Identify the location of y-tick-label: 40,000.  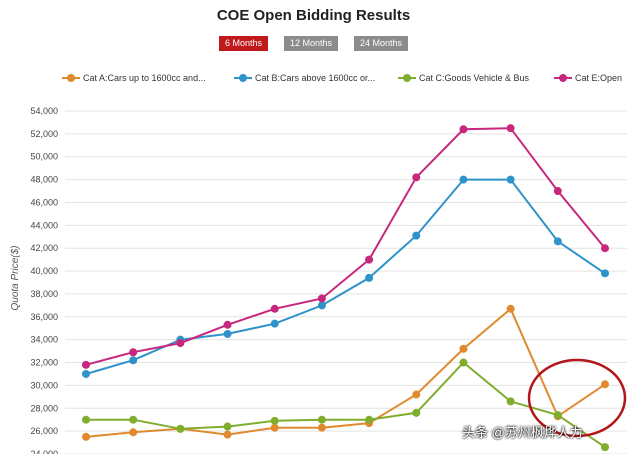
(44, 271).